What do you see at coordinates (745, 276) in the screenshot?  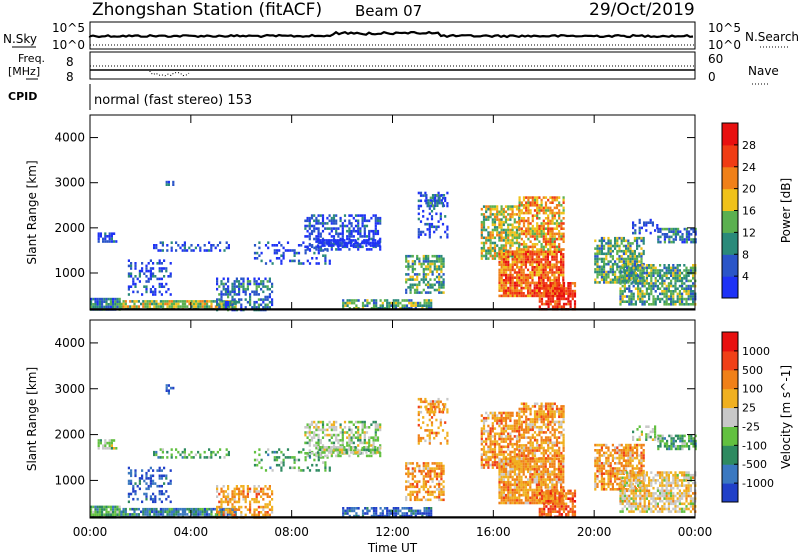 I see `colorbar-tick-label: 4` at bounding box center [745, 276].